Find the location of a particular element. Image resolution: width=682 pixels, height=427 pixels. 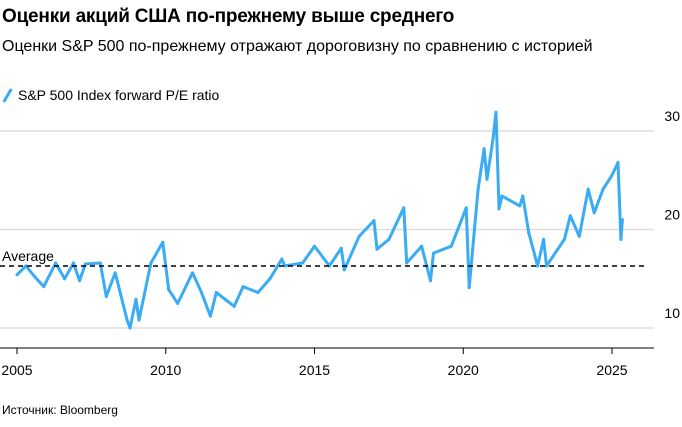

source-note: Источник: Bloomberg is located at coordinates (60, 410).